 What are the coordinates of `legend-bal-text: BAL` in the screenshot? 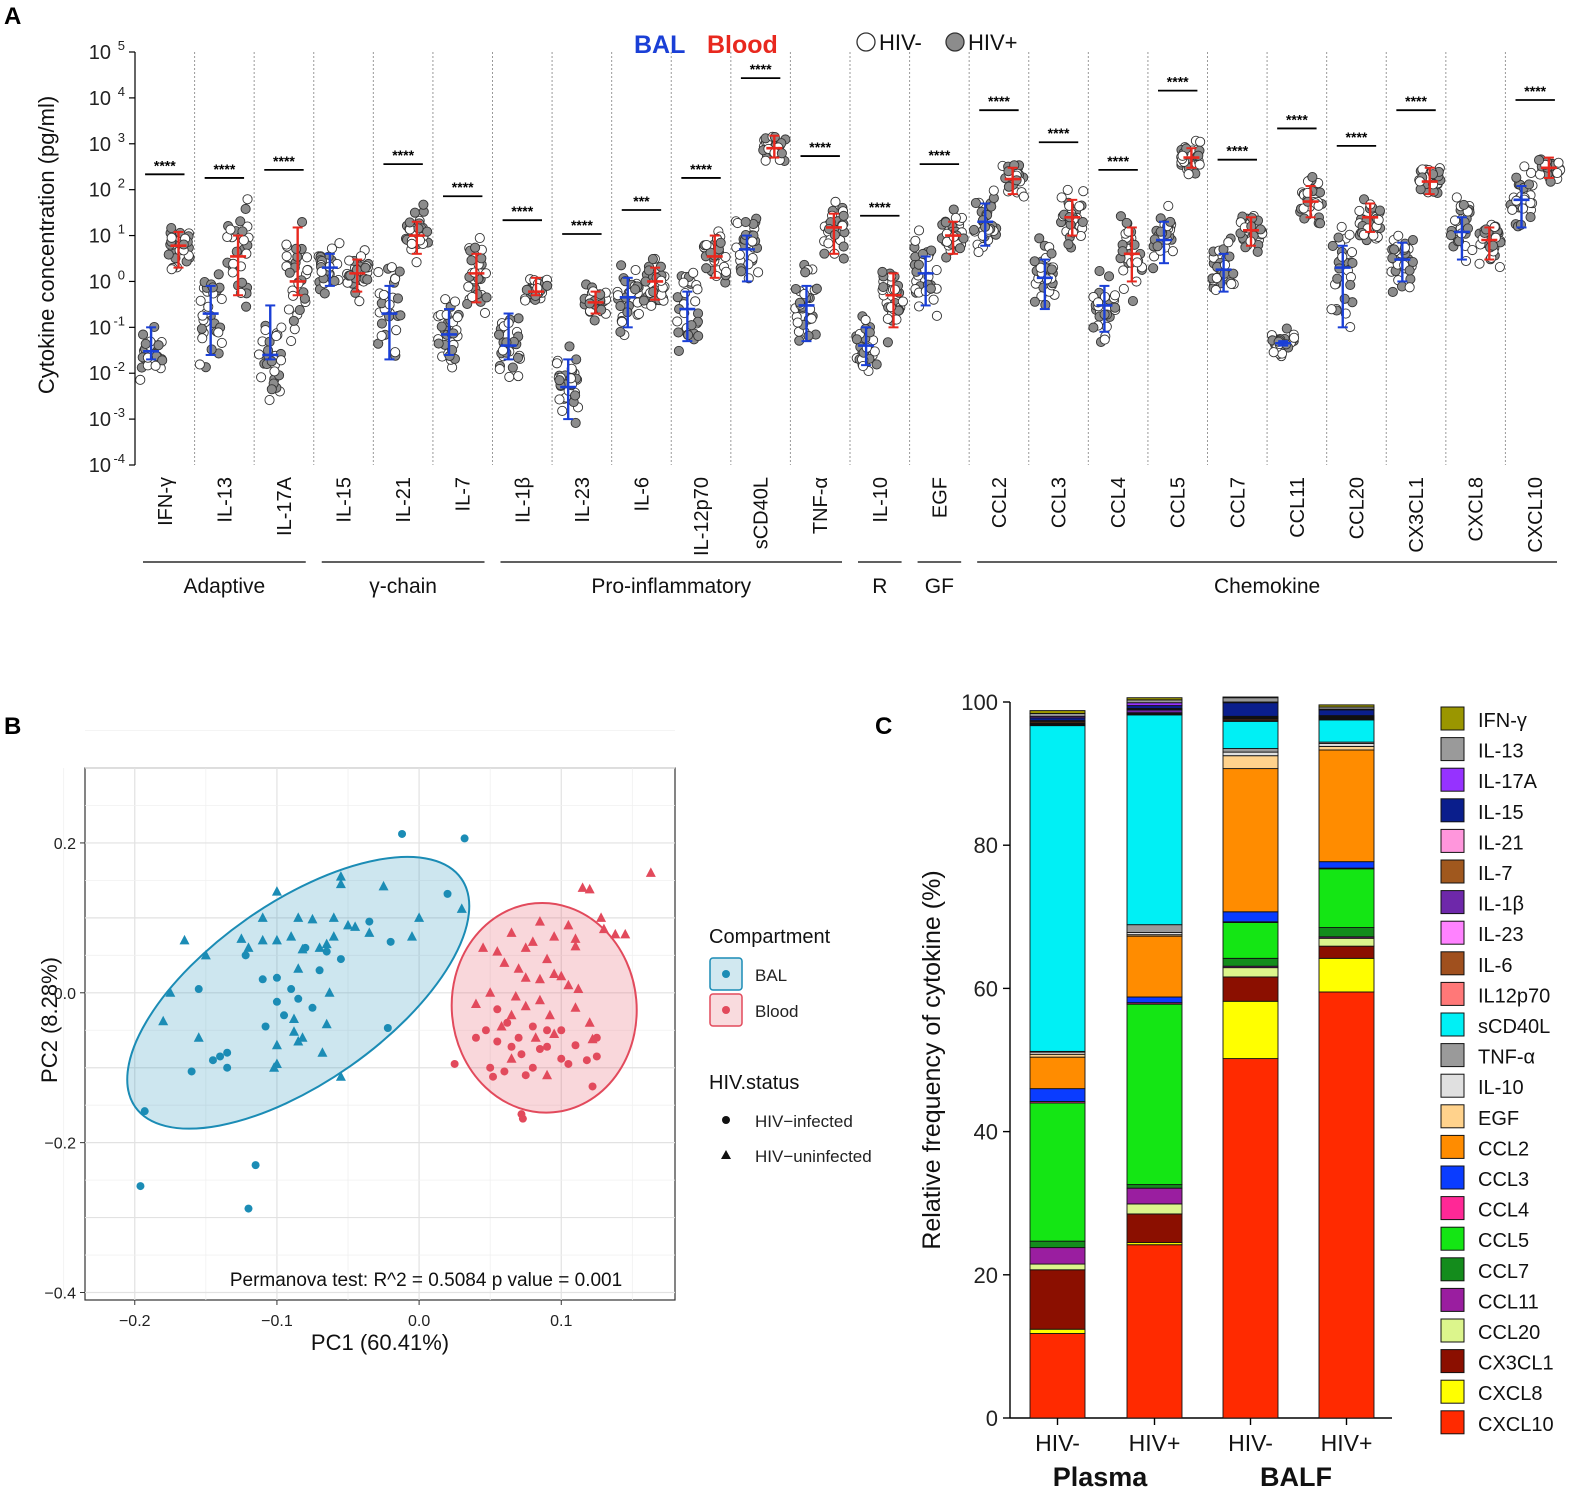 It's located at (771, 975).